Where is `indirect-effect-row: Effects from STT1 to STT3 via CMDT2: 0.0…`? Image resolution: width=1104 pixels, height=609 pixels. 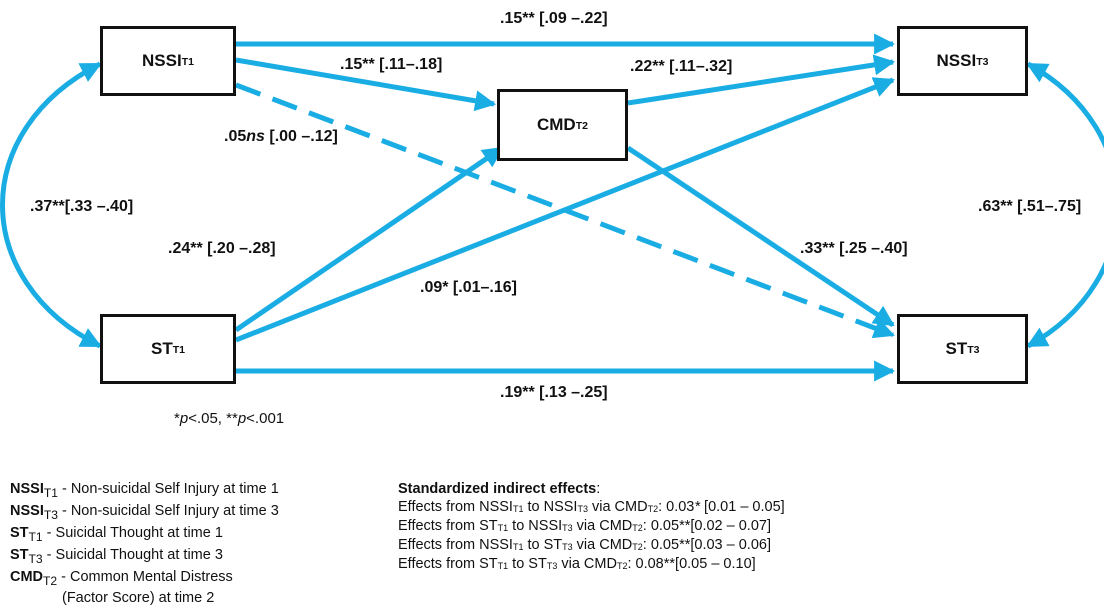 indirect-effect-row: Effects from STT1 to STT3 via CMDT2: 0.0… is located at coordinates (591, 564).